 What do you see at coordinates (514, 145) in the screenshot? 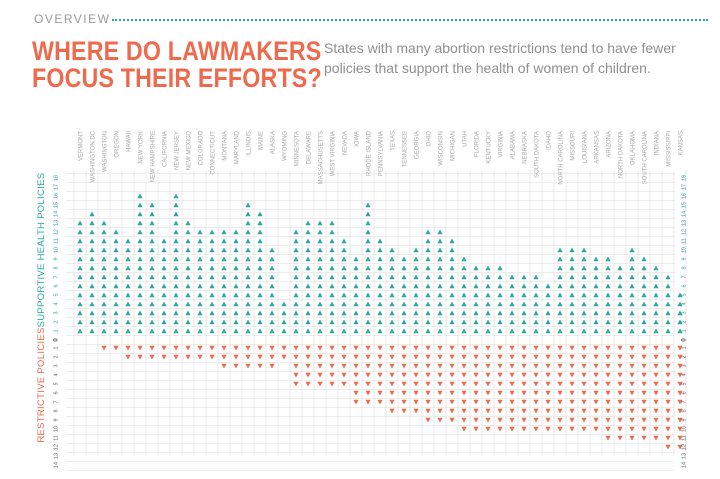
I see `state-label: ALABAMA` at bounding box center [514, 145].